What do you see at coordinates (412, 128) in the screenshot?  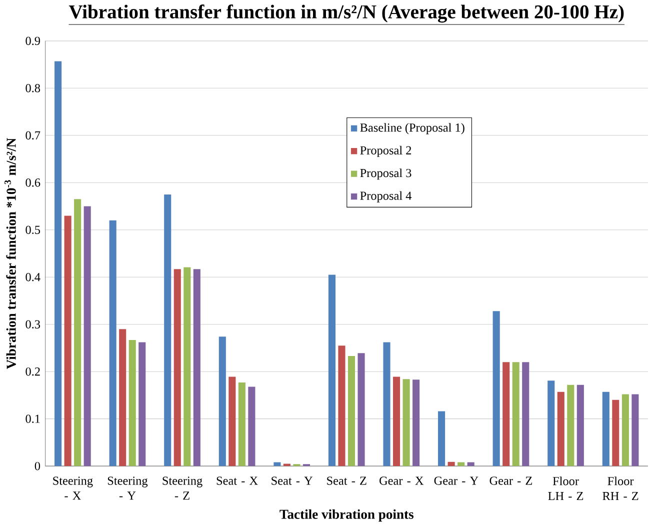 I see `legend-label: Baseline (Proposal 1)` at bounding box center [412, 128].